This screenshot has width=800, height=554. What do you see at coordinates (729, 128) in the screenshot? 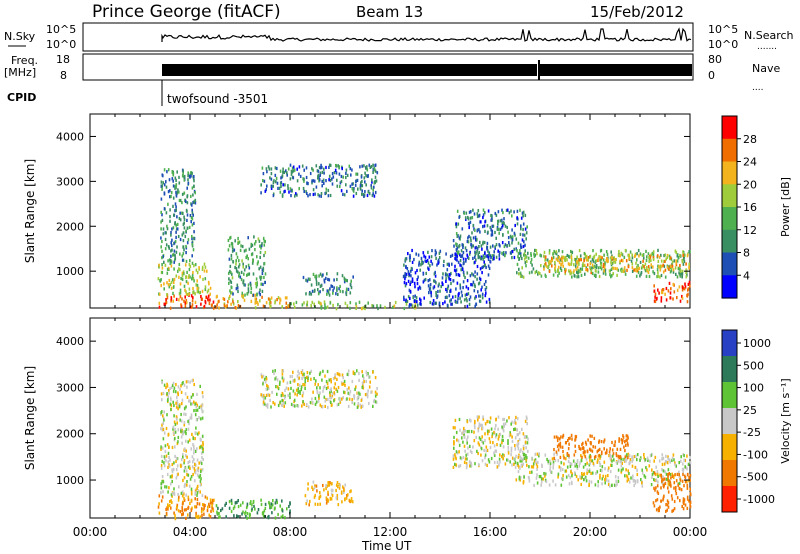
I see `colorbar-segment` at bounding box center [729, 128].